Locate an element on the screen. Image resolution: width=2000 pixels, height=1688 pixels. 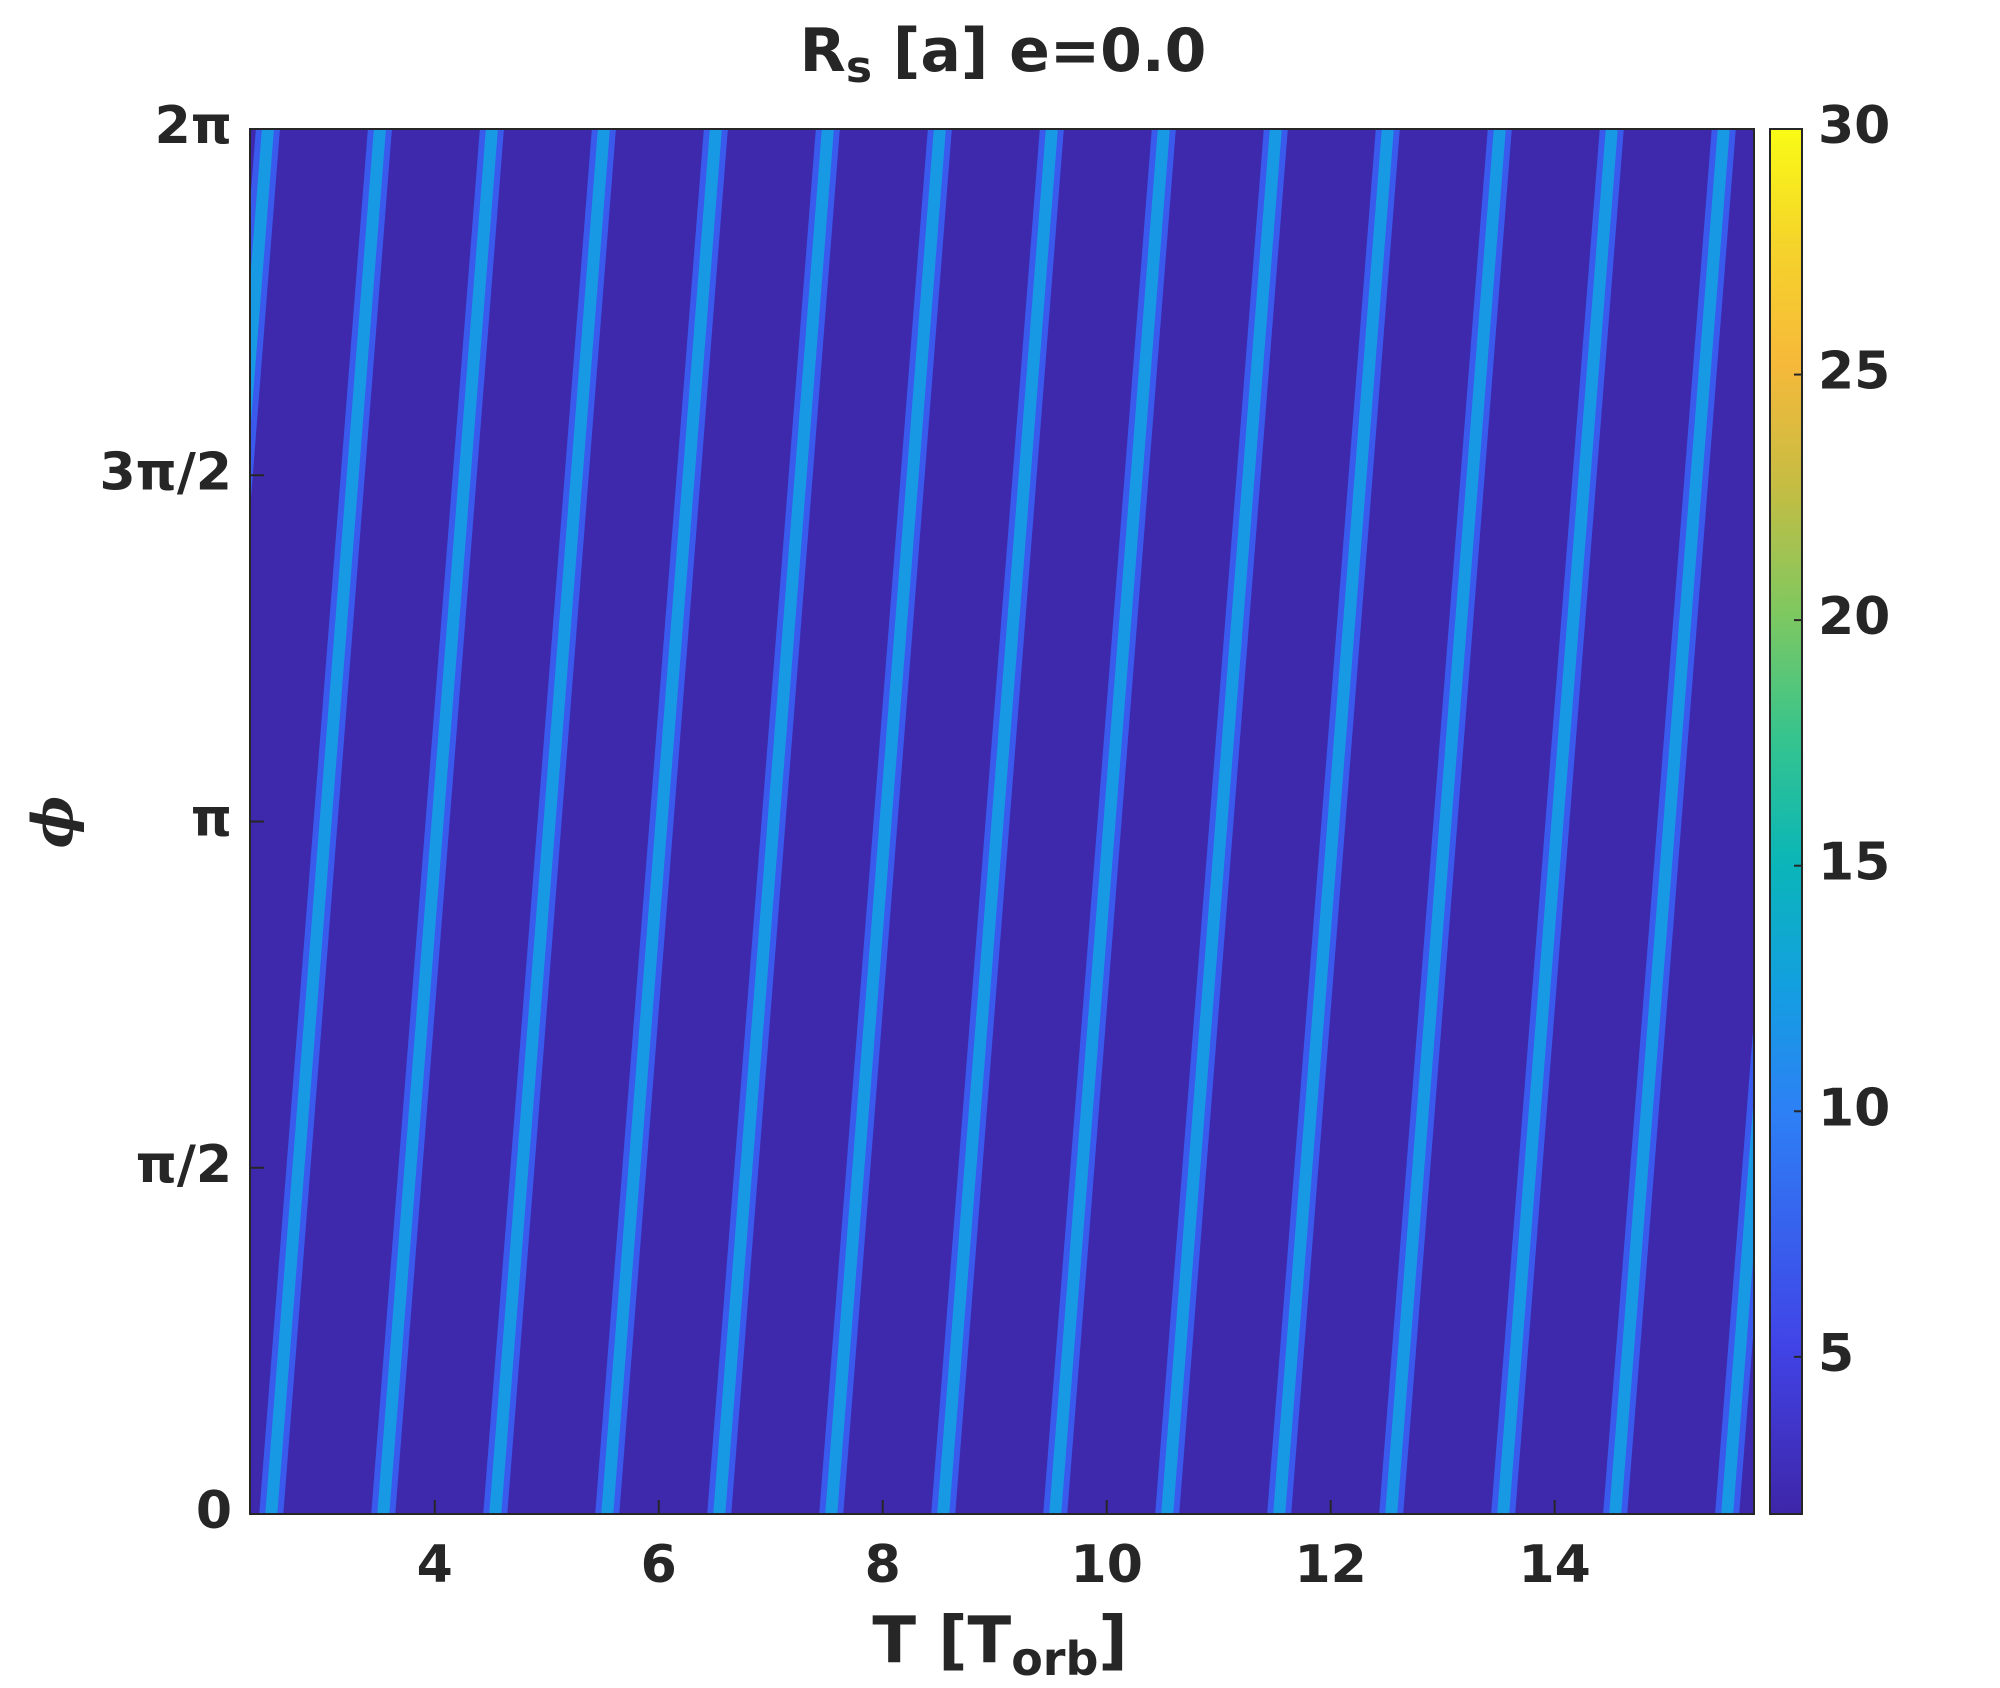
colorbar-tick-label: 25 is located at coordinates (1854, 372).